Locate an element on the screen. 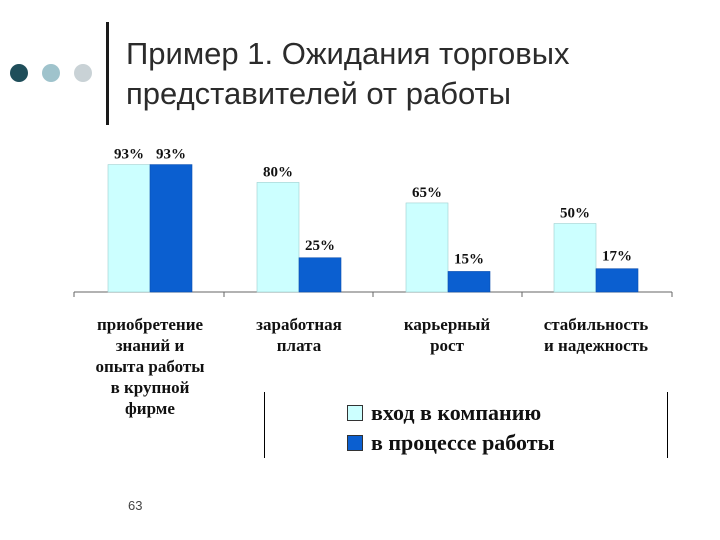  category-label-line: рост is located at coordinates (447, 345).